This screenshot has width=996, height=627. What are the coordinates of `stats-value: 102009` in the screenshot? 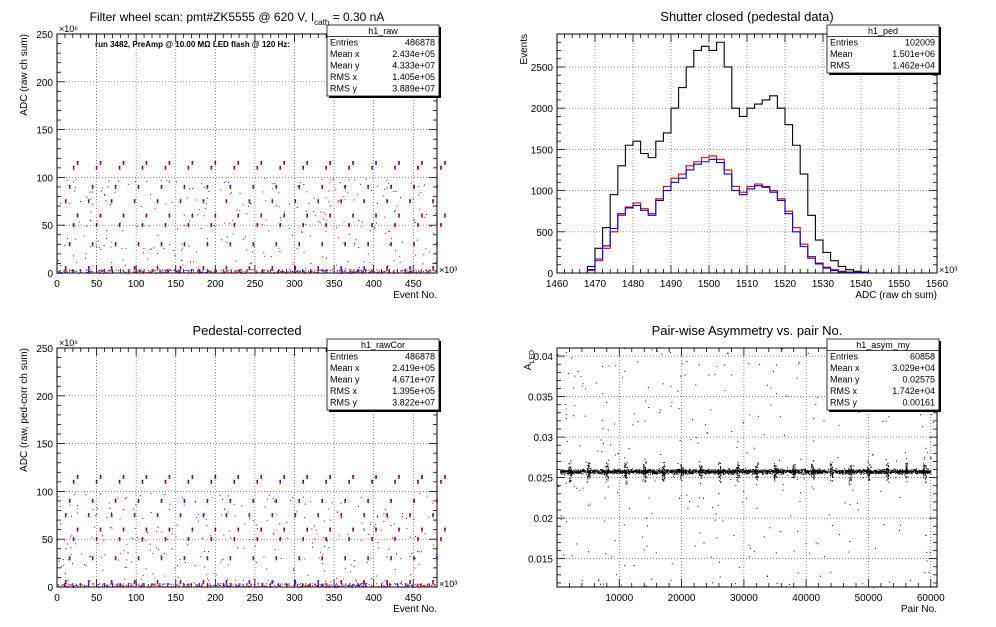 It's located at (920, 43).